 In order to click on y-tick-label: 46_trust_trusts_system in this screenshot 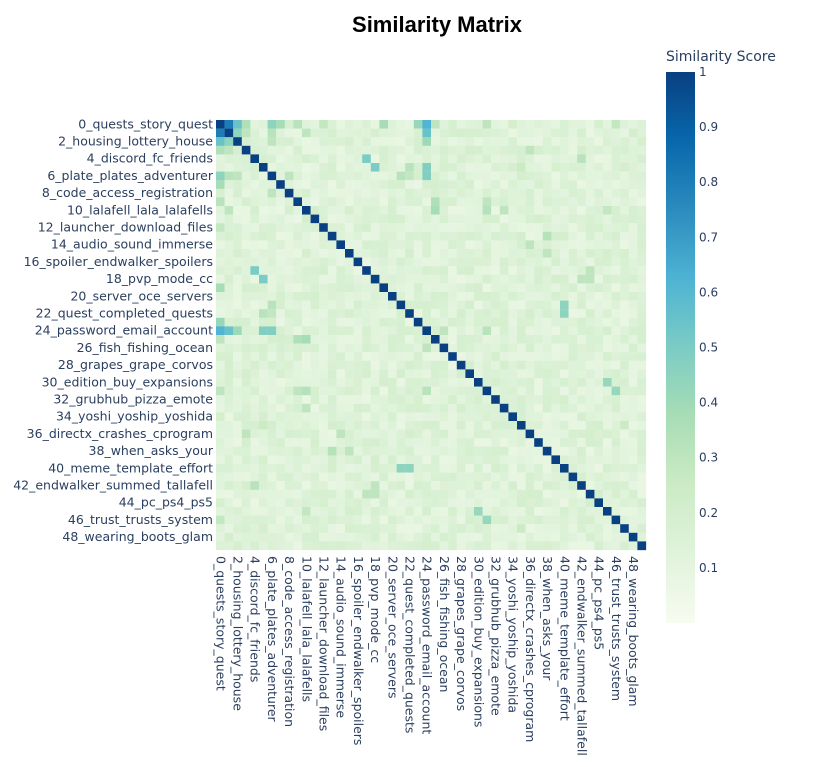, I will do `click(140, 519)`.